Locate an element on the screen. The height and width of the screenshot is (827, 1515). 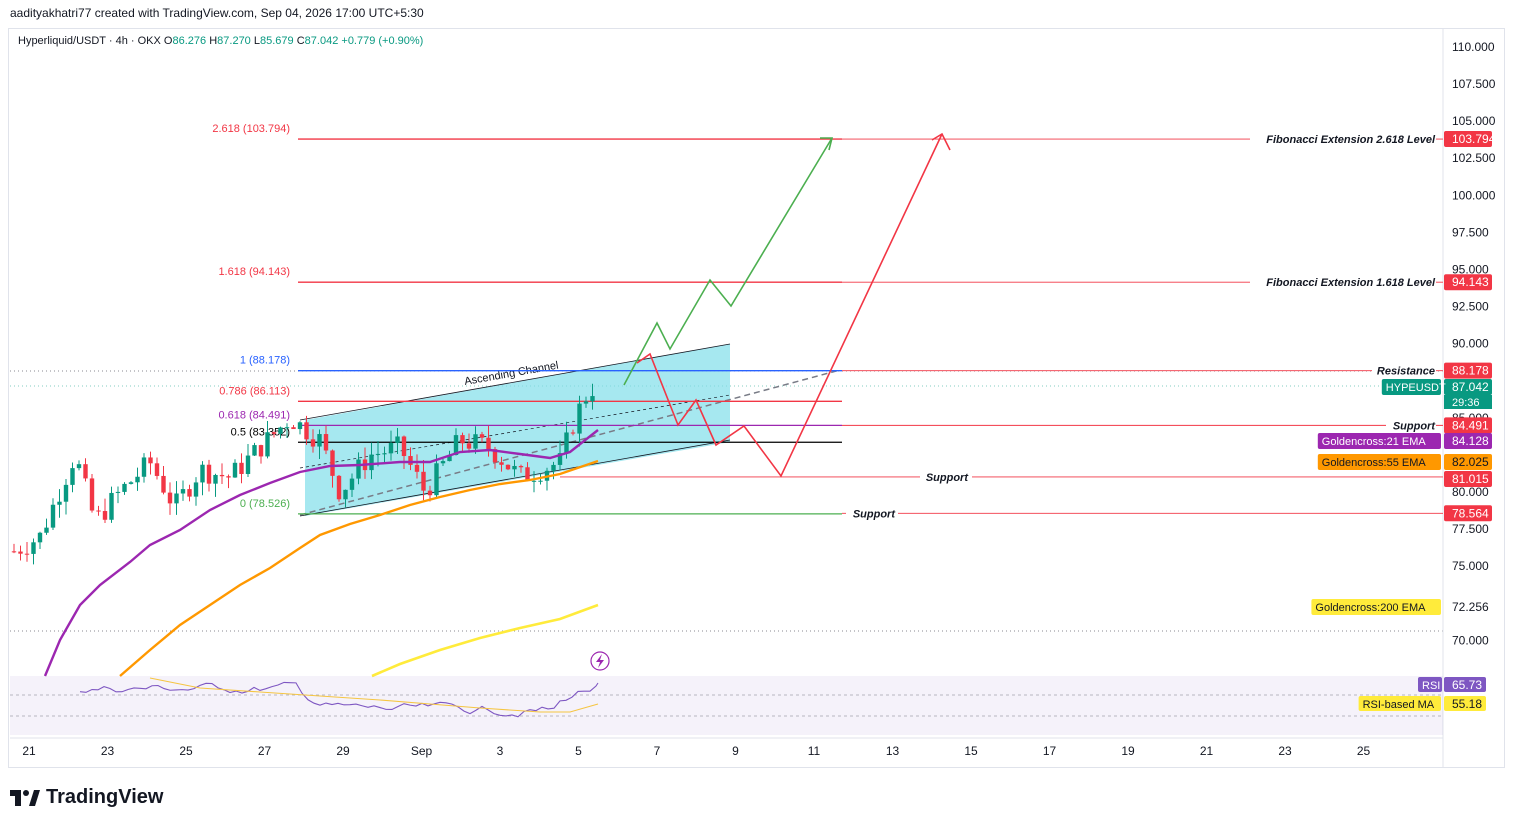
rsi-value-tag is located at coordinates (1465, 684).